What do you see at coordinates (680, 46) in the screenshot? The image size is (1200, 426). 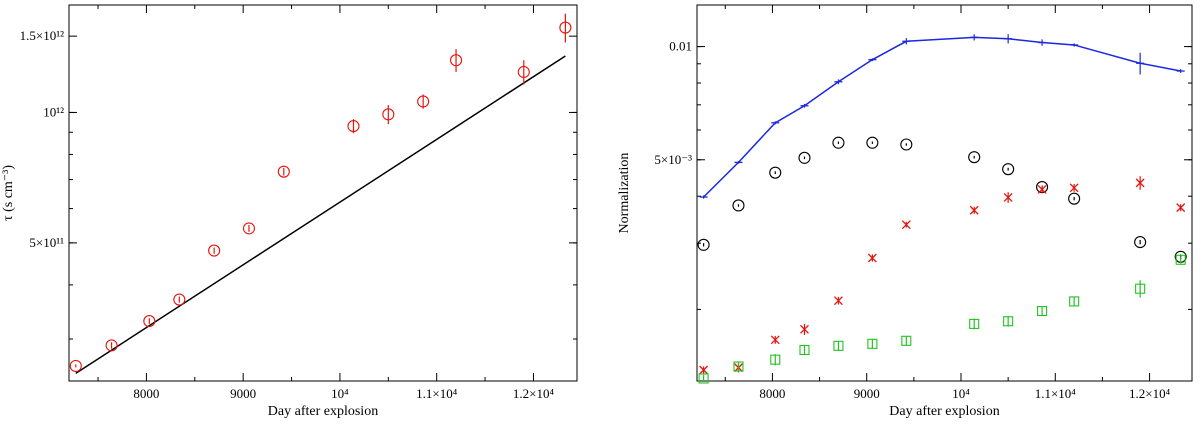 I see `y-tick-label: 0.01` at bounding box center [680, 46].